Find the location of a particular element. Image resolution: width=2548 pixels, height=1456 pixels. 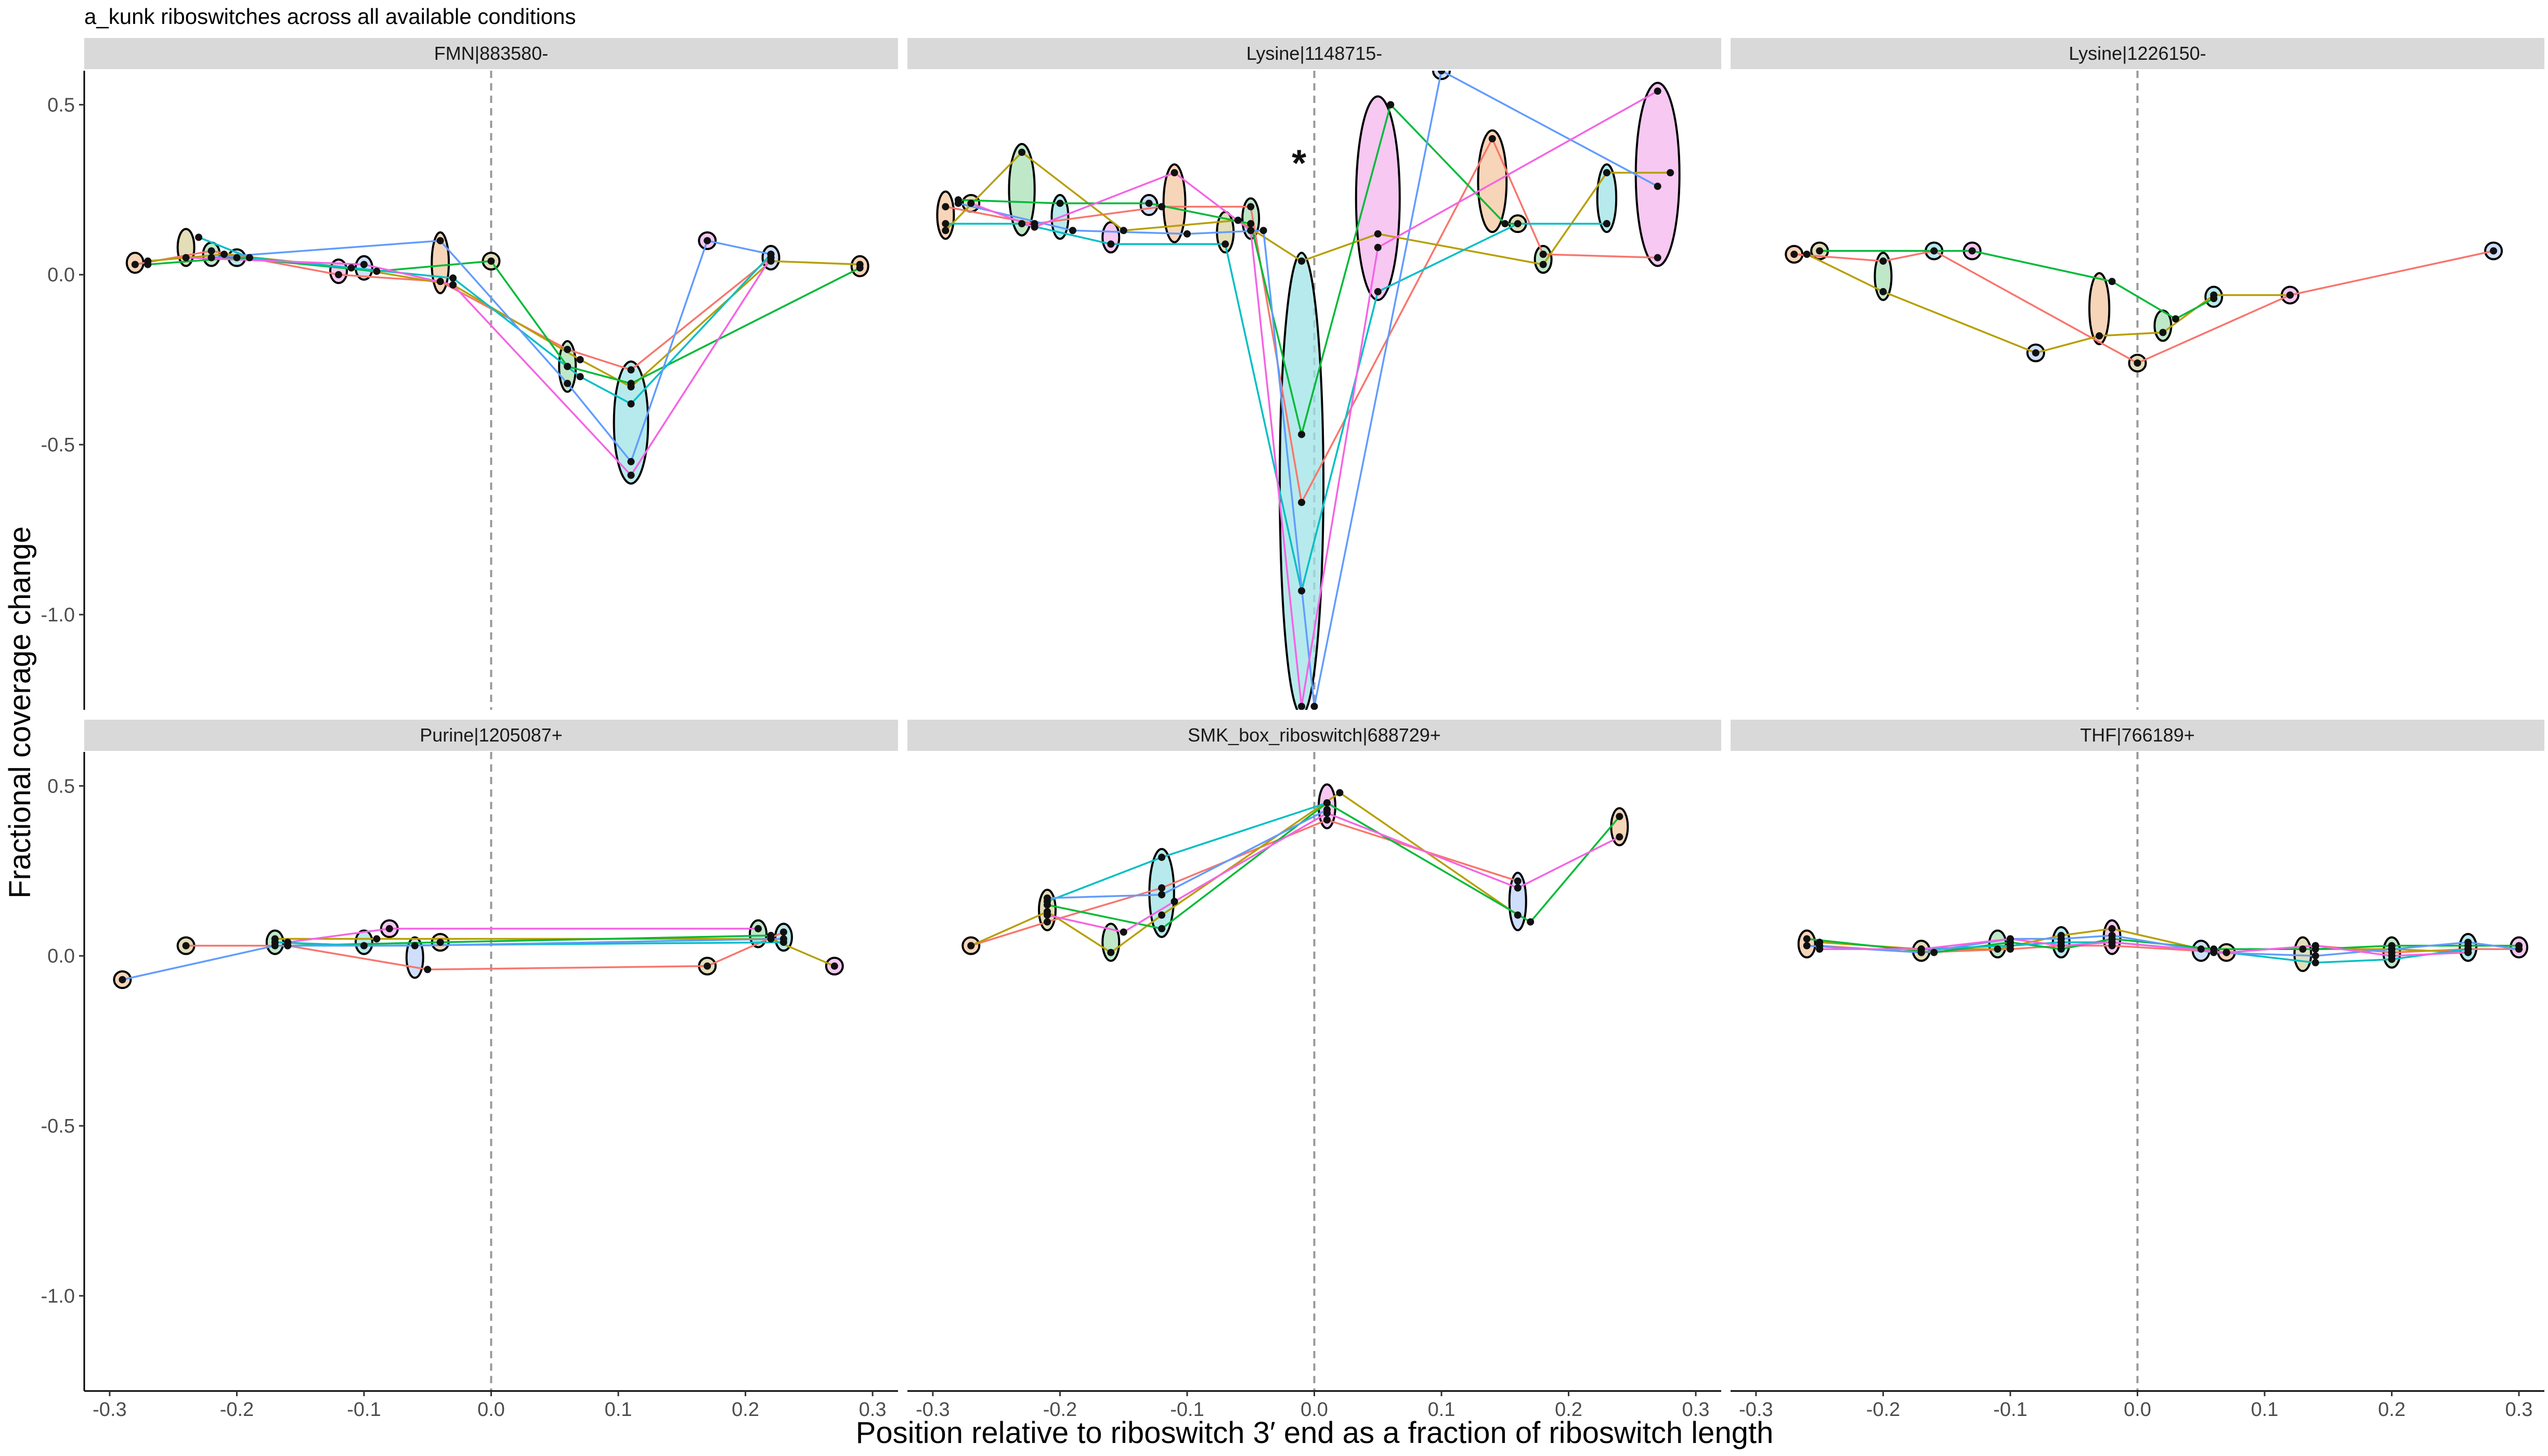

x-tick-label: -0.2 is located at coordinates (1883, 1410).